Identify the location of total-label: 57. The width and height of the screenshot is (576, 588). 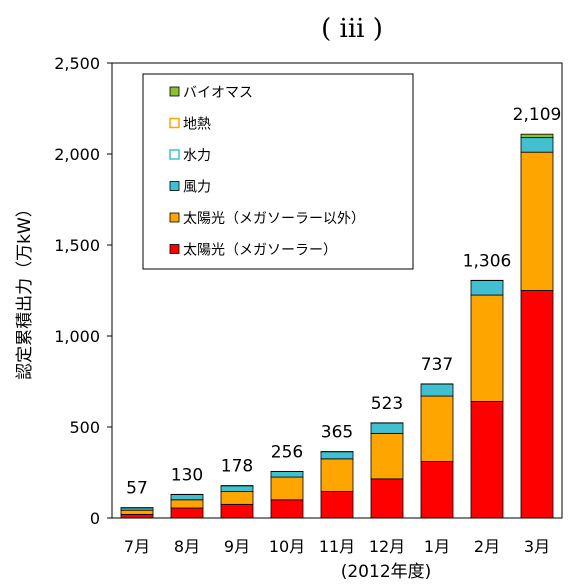
(137, 489).